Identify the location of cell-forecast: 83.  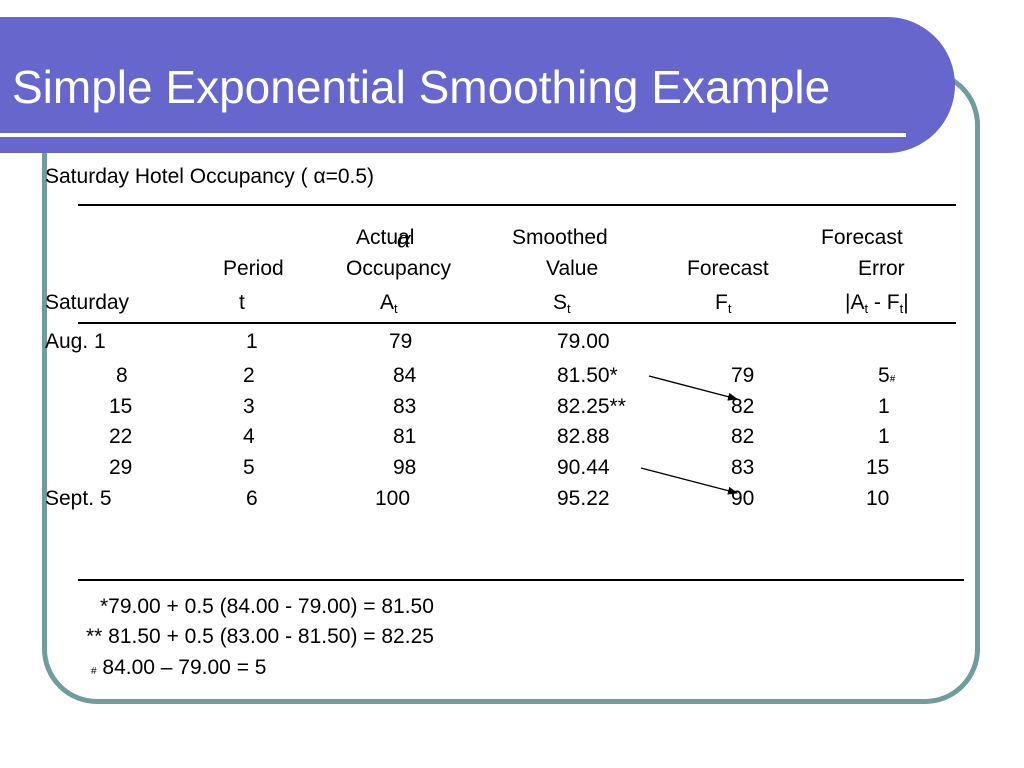
(743, 467).